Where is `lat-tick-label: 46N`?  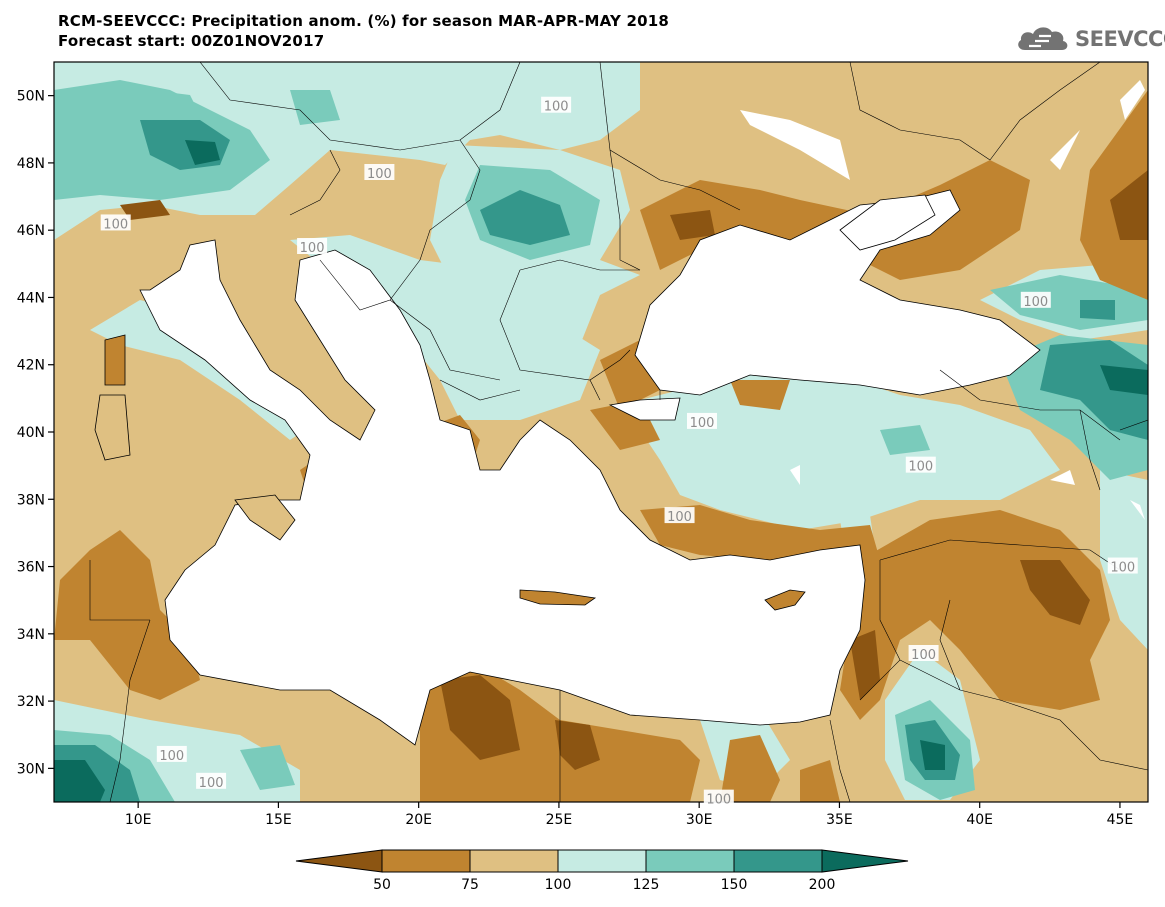
lat-tick-label: 46N is located at coordinates (31, 231).